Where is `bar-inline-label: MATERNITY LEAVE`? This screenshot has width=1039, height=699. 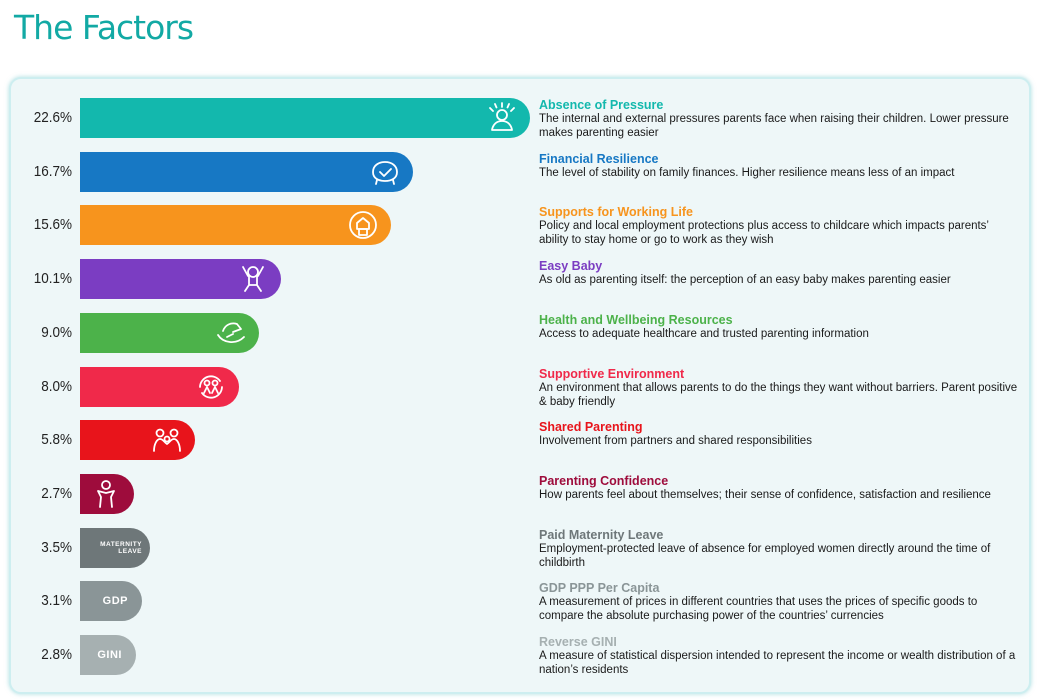 bar-inline-label: MATERNITY LEAVE is located at coordinates (121, 547).